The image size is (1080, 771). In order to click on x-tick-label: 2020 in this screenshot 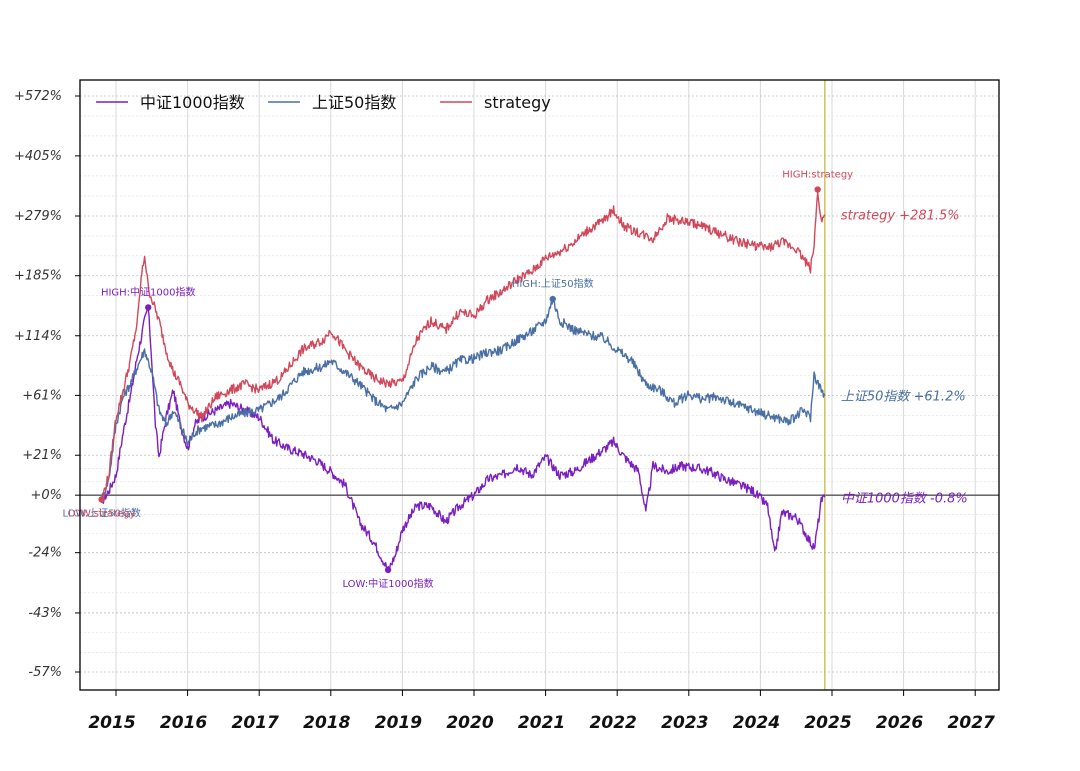, I will do `click(469, 723)`.